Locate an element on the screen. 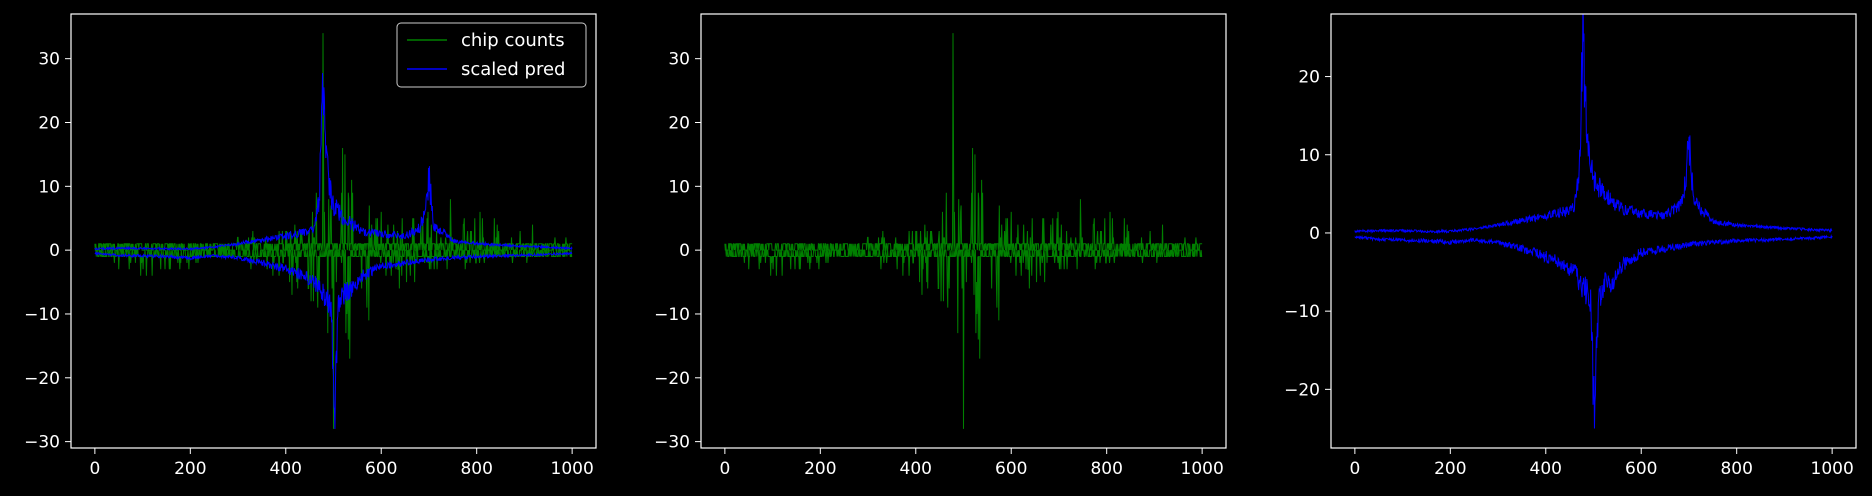  legend-label-pred: scaled pred is located at coordinates (513, 69).